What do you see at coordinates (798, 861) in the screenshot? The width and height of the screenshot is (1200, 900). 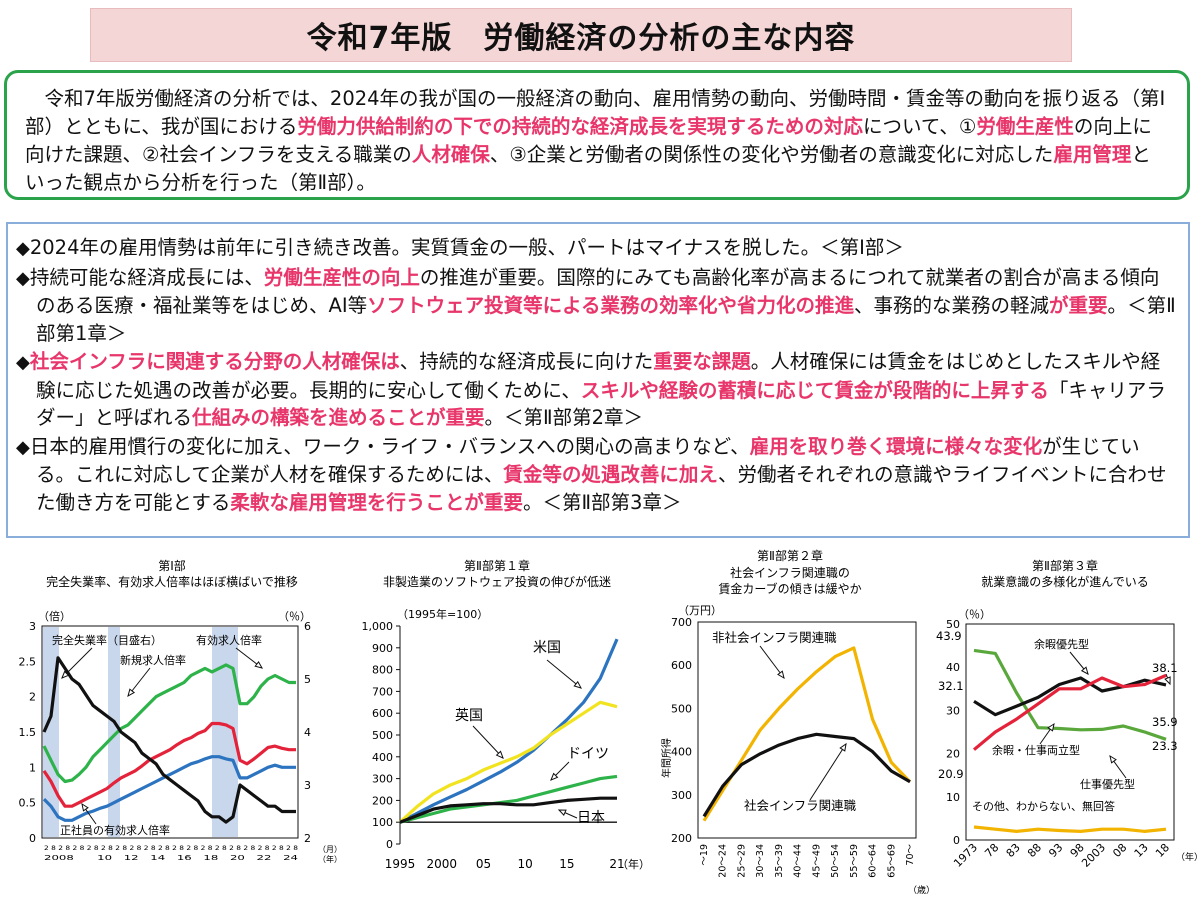 I see `chart-3-xtick: 40～44` at bounding box center [798, 861].